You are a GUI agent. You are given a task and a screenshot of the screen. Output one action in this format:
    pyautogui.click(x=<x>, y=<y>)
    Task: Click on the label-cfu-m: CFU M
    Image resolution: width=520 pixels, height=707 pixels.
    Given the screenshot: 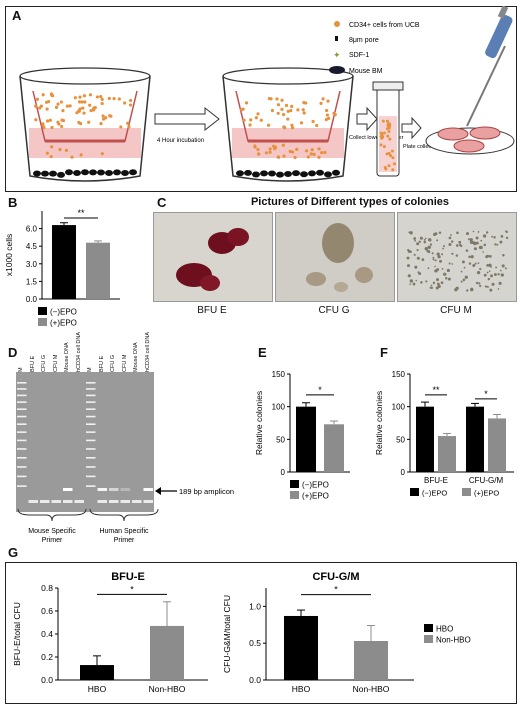 What is the action you would take?
    pyautogui.click(x=456, y=310)
    